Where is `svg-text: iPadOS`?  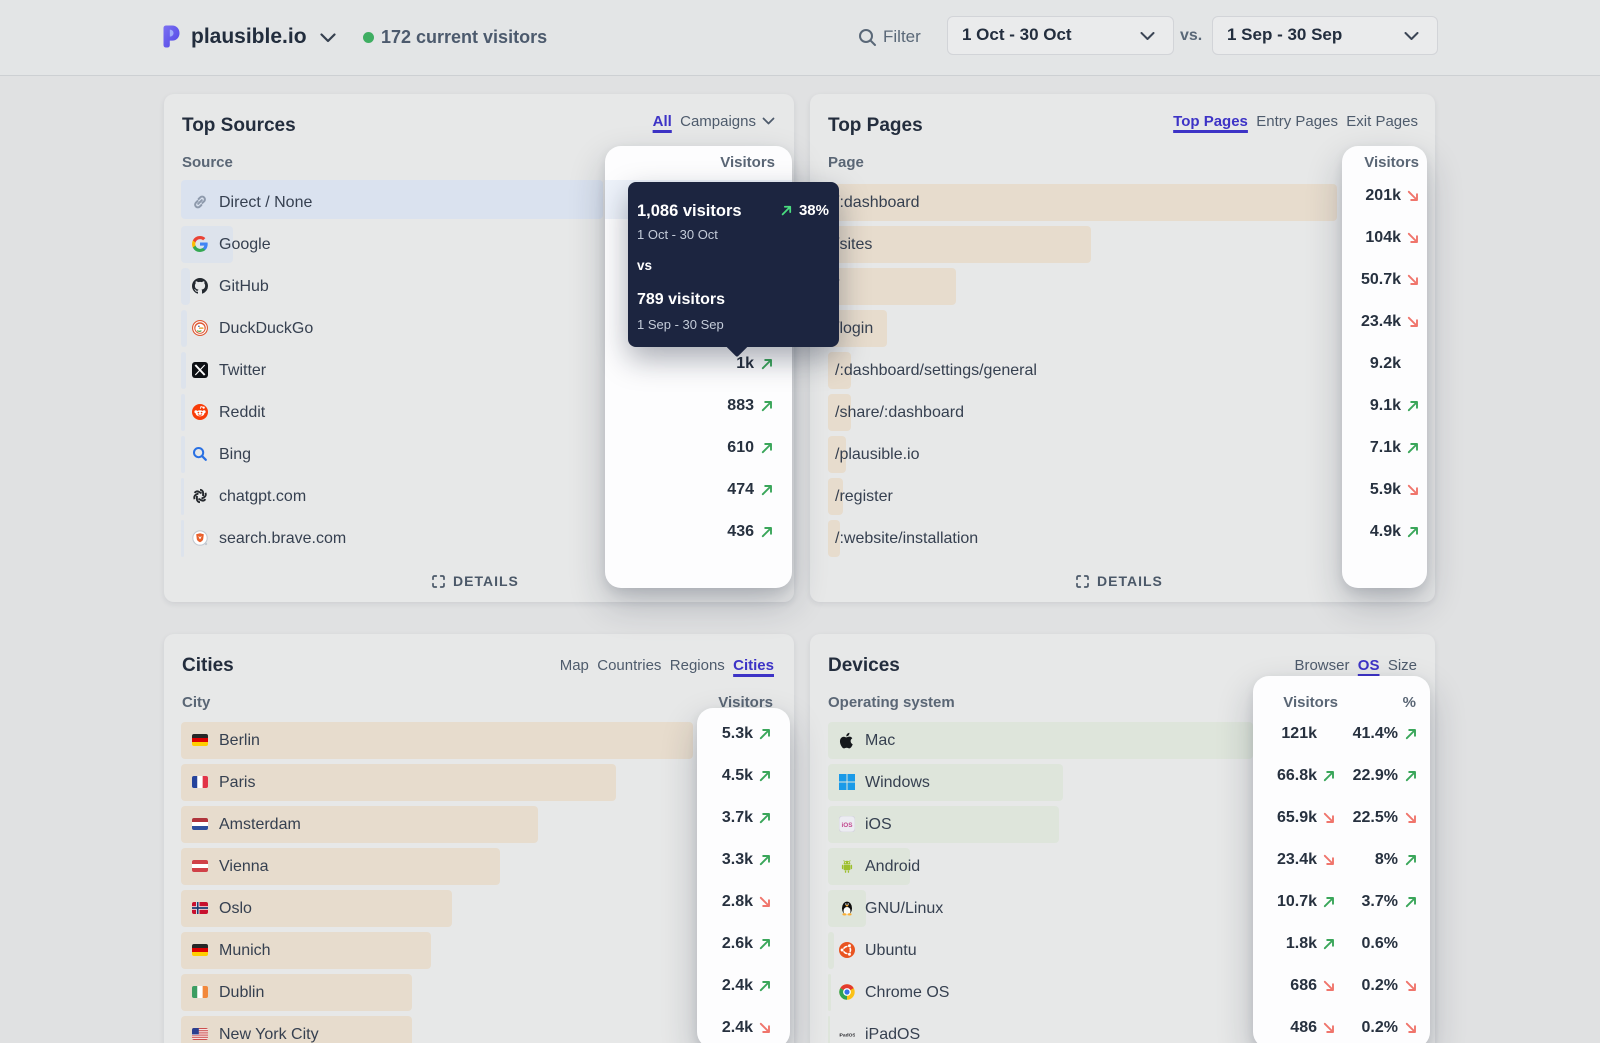 svg-text: iPadOS is located at coordinates (847, 1036).